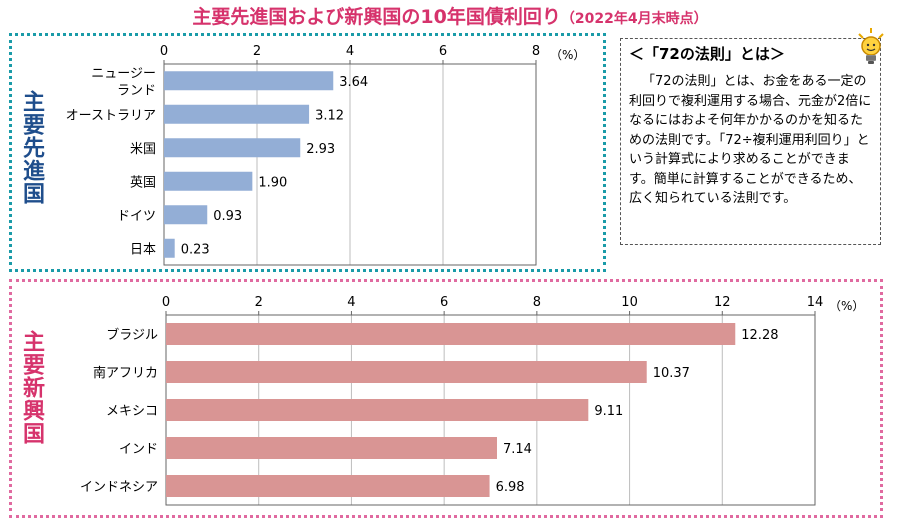  What do you see at coordinates (132, 335) in the screenshot?
I see `category-label: ブラジル` at bounding box center [132, 335].